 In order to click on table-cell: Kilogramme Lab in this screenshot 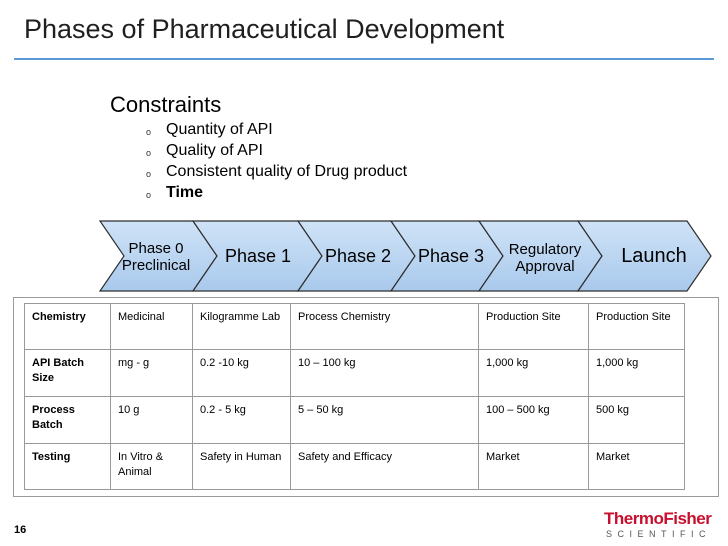, I will do `click(241, 326)`.